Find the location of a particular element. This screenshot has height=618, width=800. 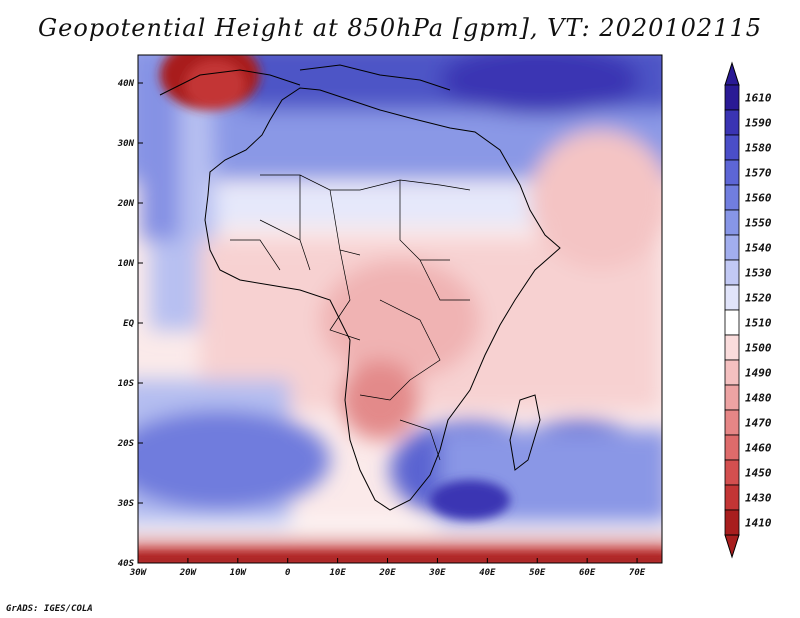

colorbar-label: 1610 is located at coordinates (758, 98).